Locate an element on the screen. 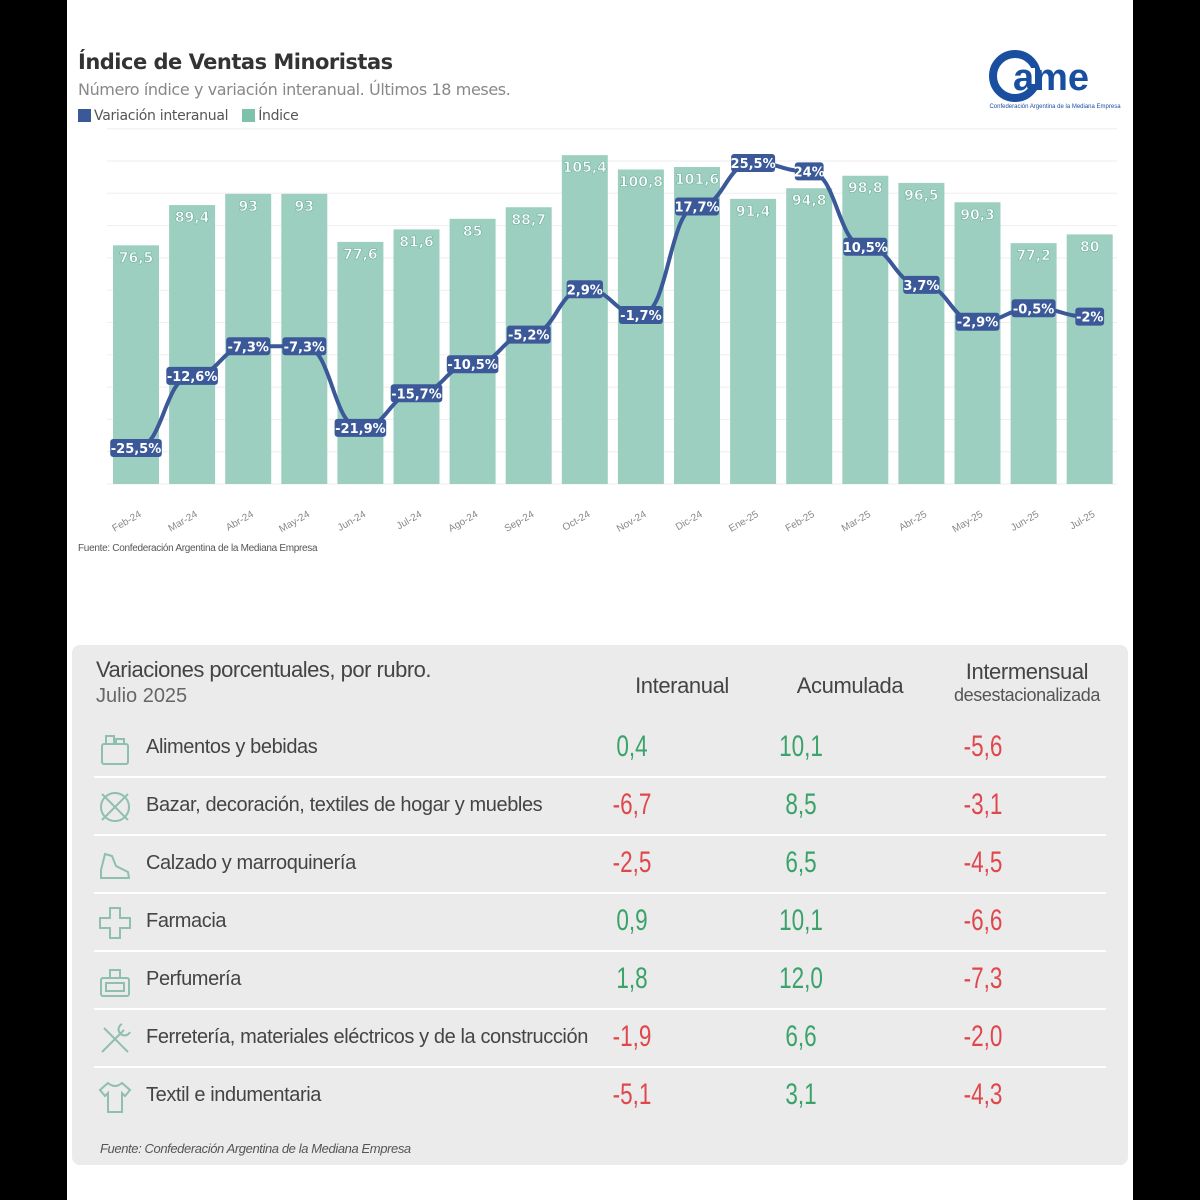  intermensual-value: -3,1 is located at coordinates (983, 804).